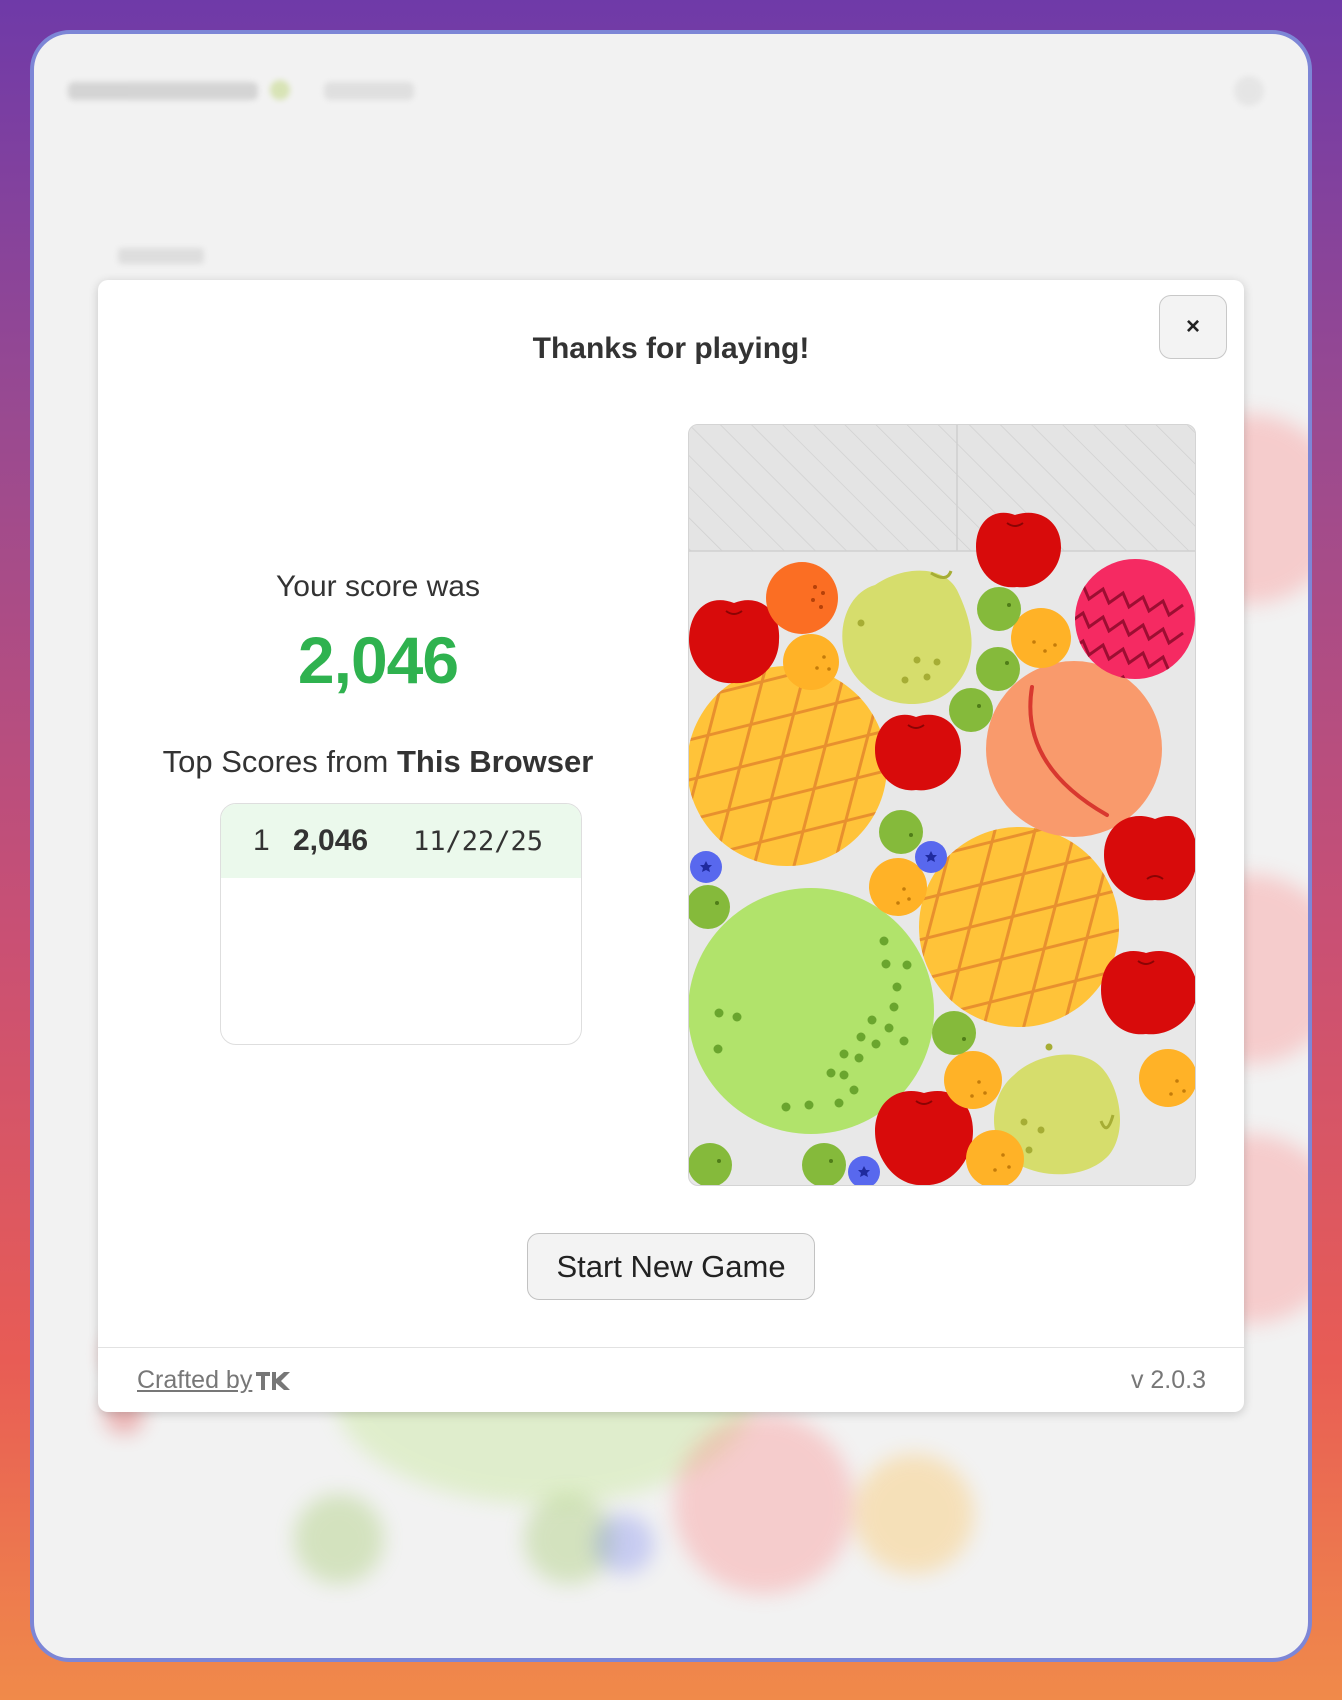 This screenshot has width=1342, height=1700. I want to click on footer-divider, so click(671, 1347).